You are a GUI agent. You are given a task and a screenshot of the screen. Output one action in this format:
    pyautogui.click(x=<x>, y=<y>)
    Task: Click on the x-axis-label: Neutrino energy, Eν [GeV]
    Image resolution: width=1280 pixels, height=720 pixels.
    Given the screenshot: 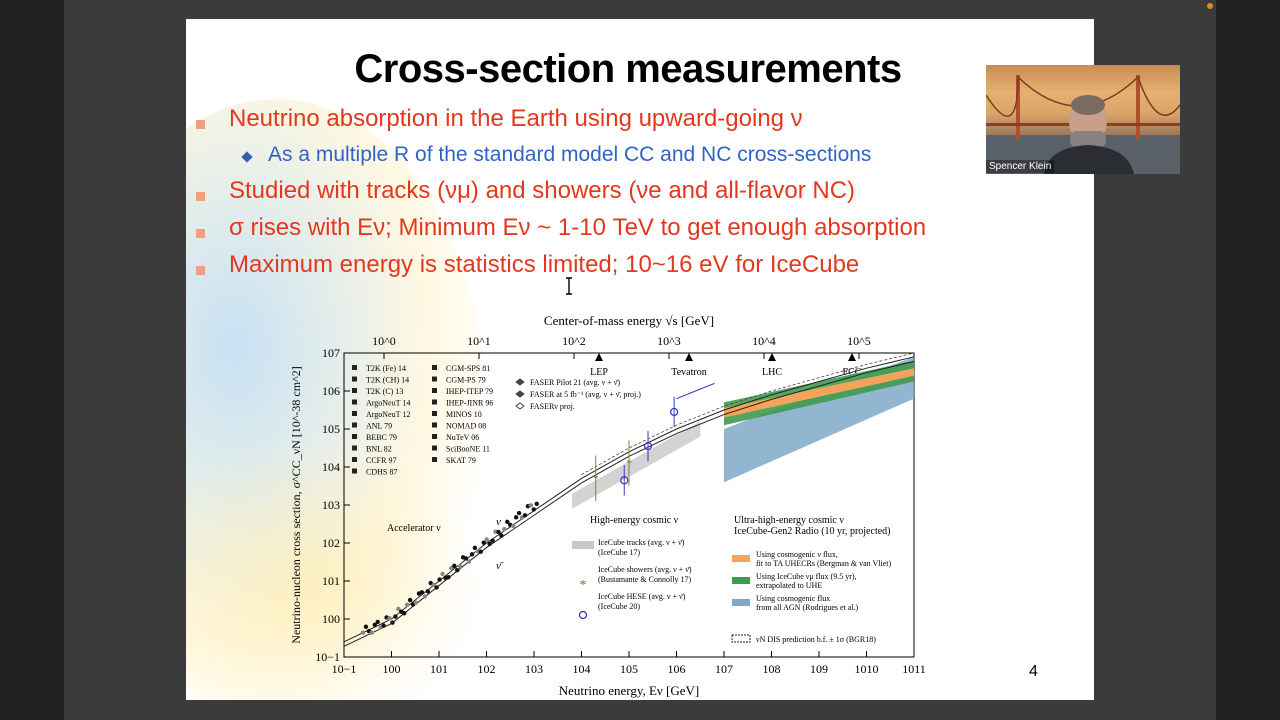 What is the action you would take?
    pyautogui.click(x=629, y=690)
    